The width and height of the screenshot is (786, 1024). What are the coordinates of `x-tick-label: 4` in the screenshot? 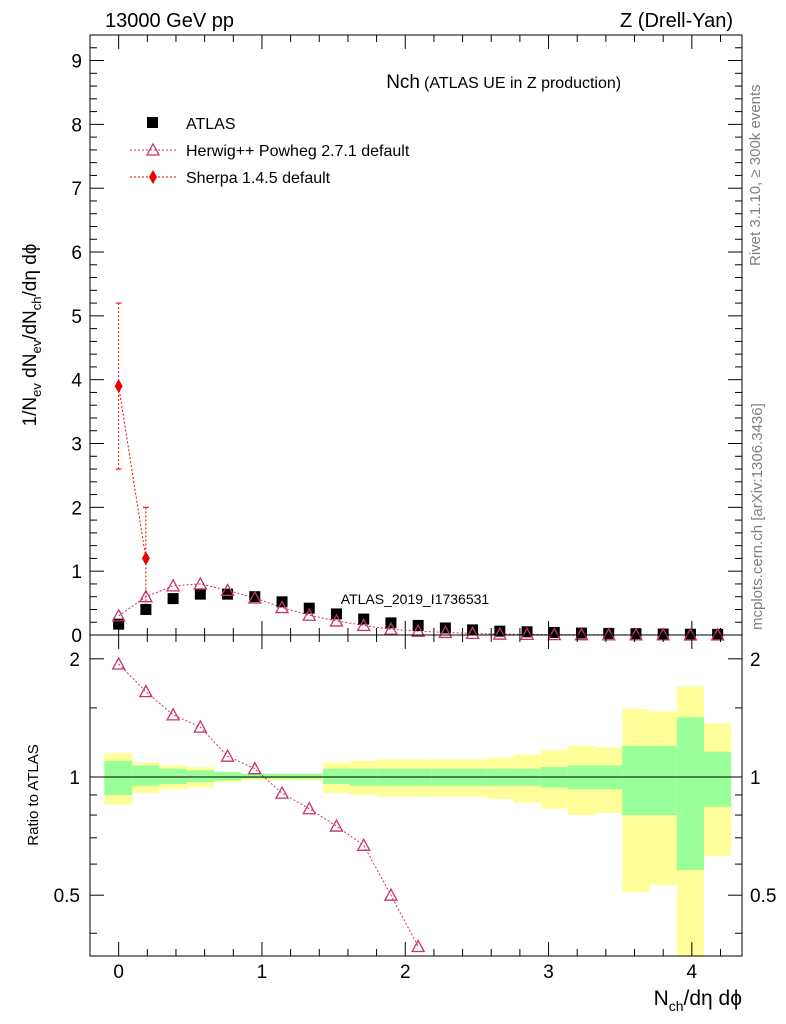 It's located at (692, 972).